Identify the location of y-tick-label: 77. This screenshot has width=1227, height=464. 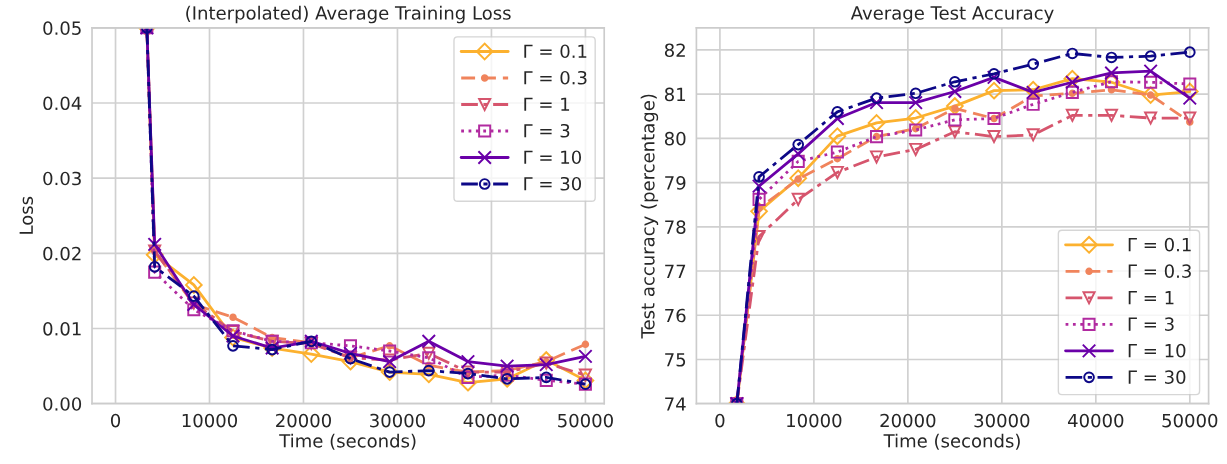
(675, 271).